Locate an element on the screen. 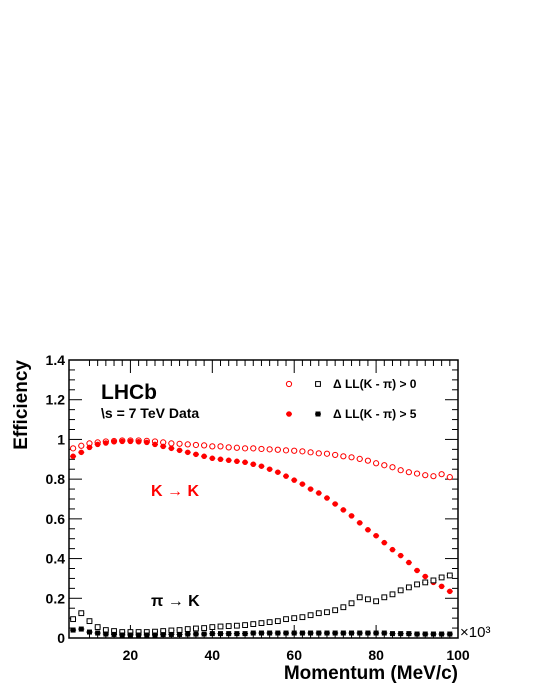  y-tick-label: 0.8 is located at coordinates (56, 479).